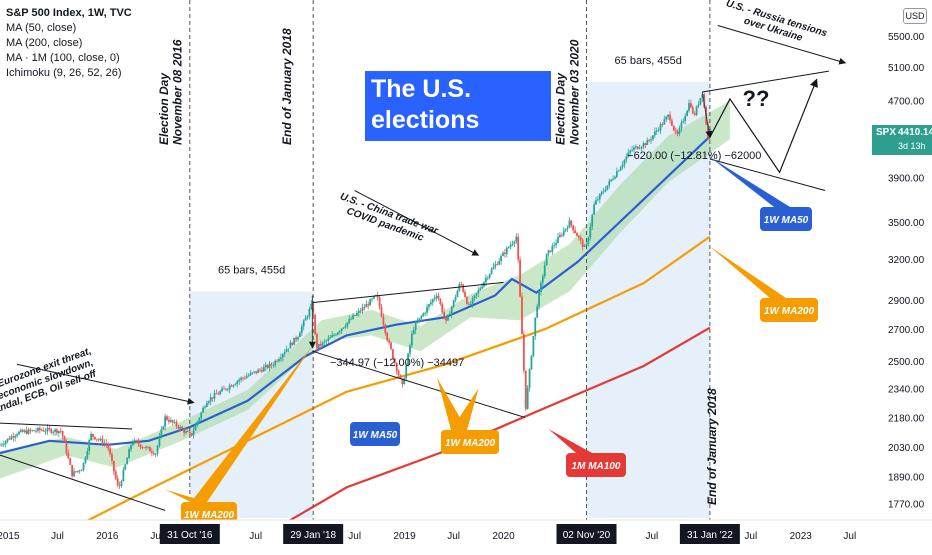 The height and width of the screenshot is (555, 932). I want to click on bar-countdown: 3d 13h, so click(912, 146).